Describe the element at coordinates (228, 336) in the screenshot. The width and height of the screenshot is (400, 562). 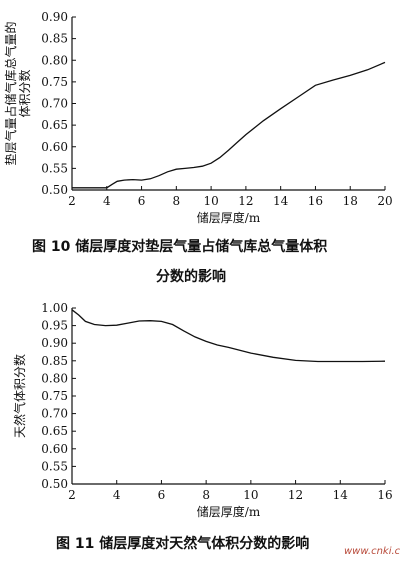
I see `series-line` at that location.